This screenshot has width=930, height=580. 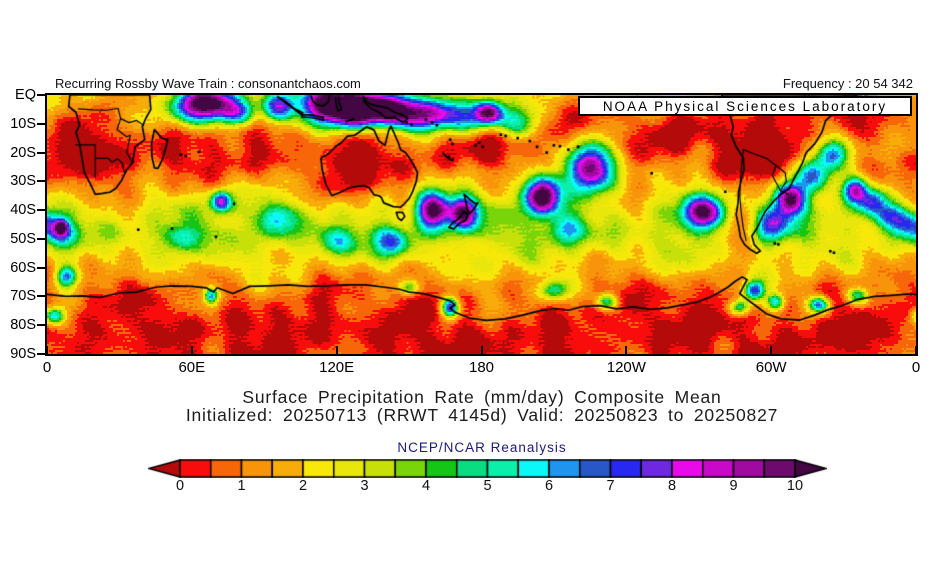 I want to click on lon-tick-label: 60W, so click(x=771, y=367).